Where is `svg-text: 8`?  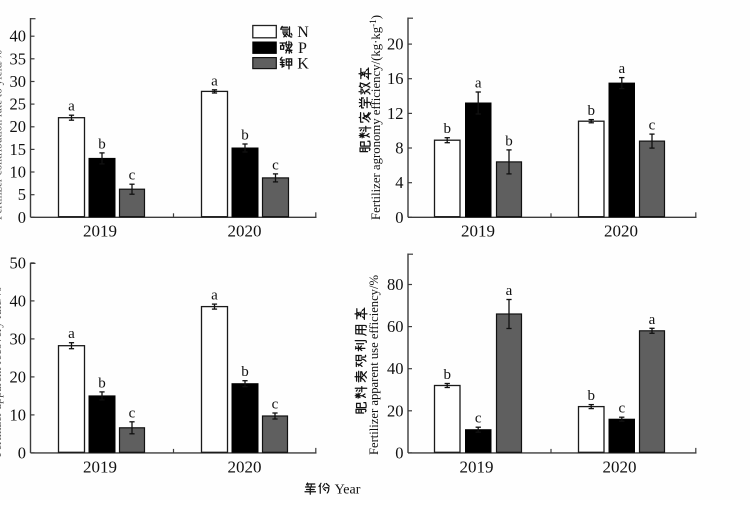 svg-text: 8 is located at coordinates (399, 148).